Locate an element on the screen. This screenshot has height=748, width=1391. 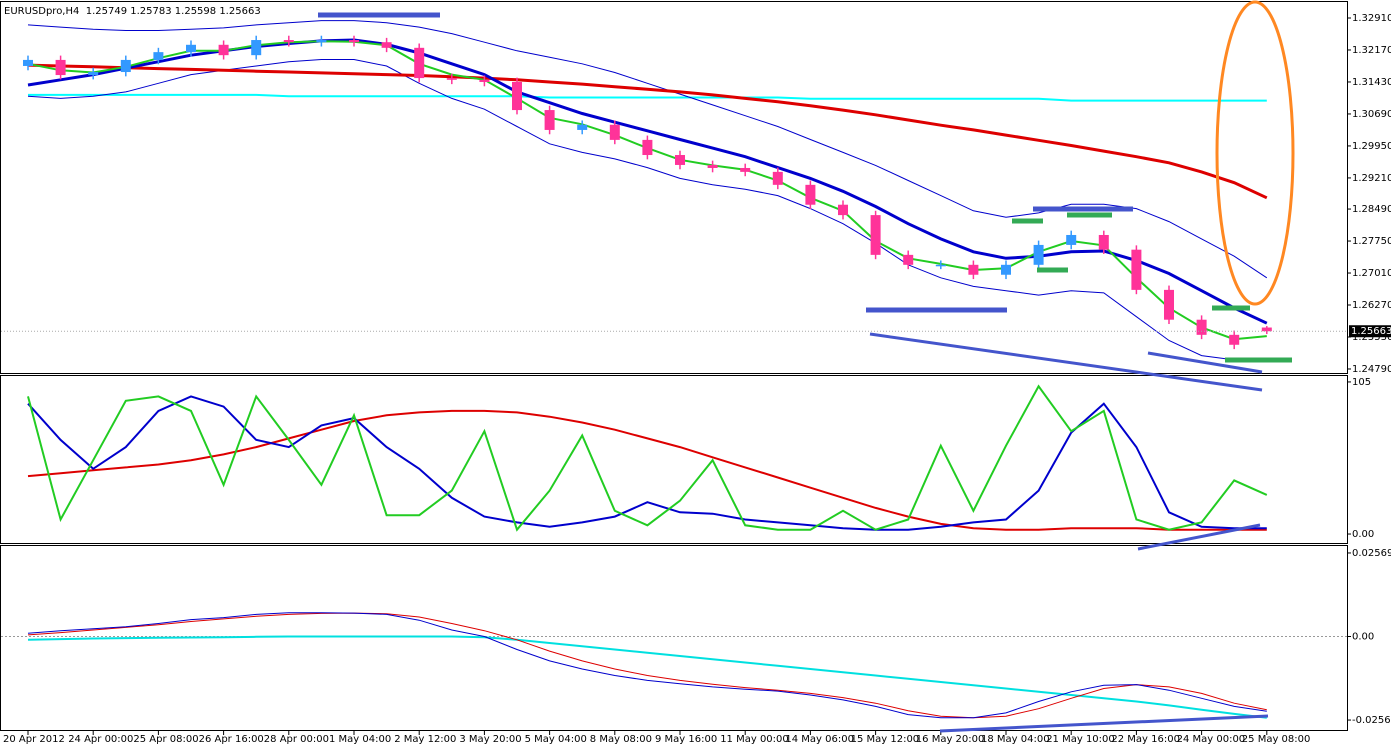
y-tick-label: 1.24790 is located at coordinates (1371, 369).